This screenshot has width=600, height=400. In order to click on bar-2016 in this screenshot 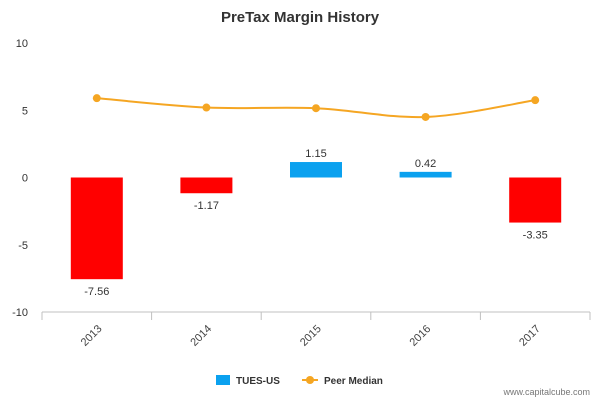, I will do `click(425, 174)`.